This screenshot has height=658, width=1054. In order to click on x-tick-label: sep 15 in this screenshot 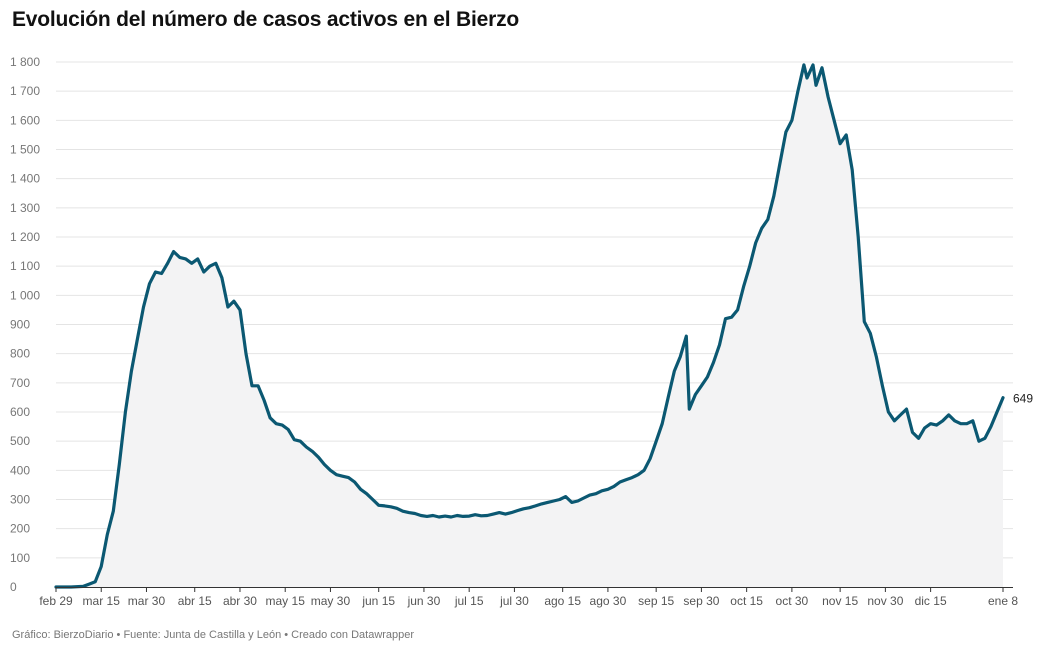, I will do `click(656, 601)`.